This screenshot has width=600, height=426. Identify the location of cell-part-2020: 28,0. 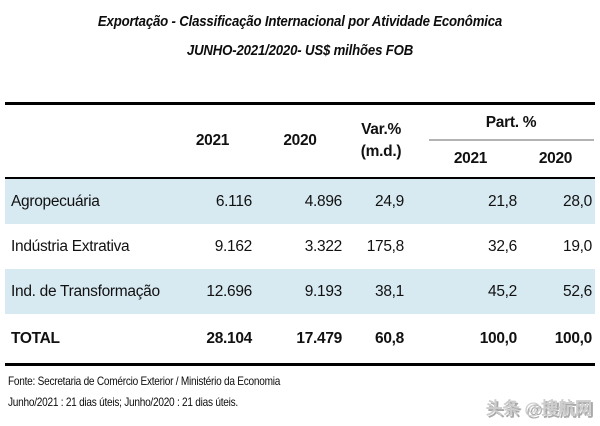
(577, 201).